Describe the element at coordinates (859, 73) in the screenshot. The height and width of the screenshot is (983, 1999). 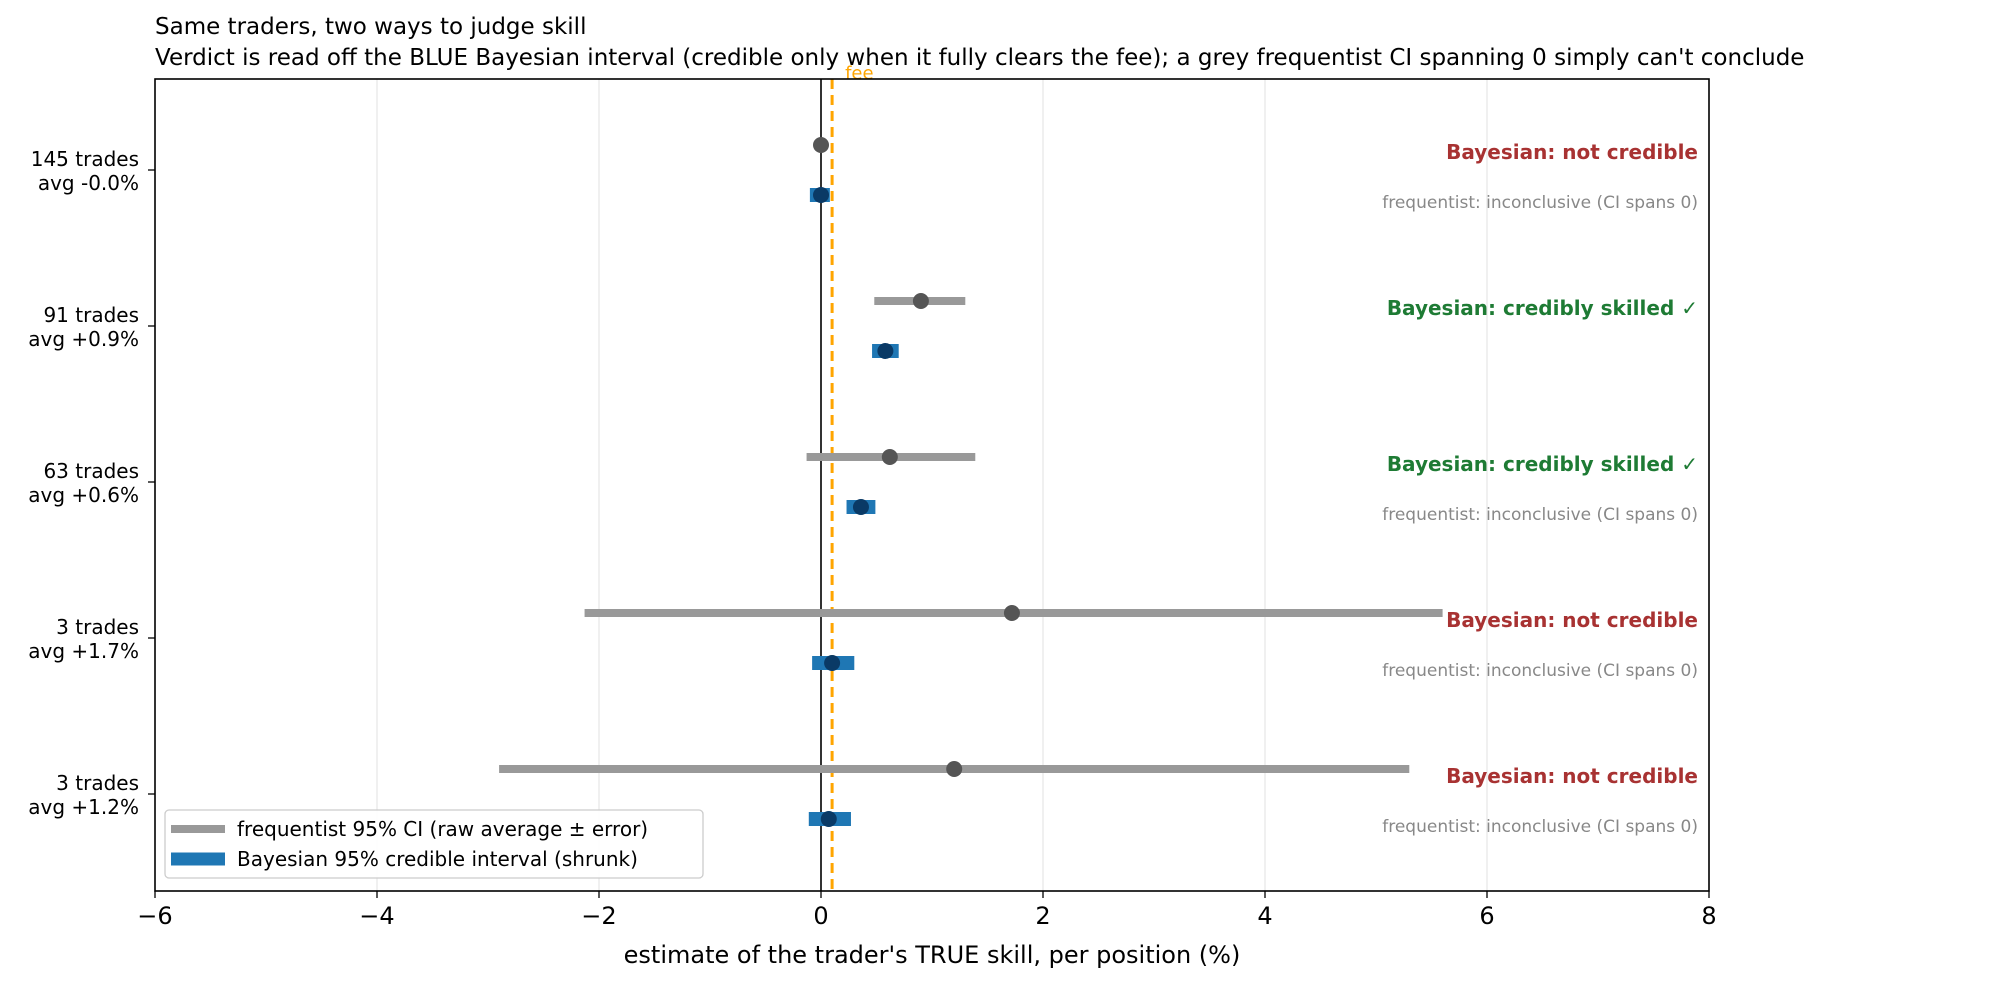
I see `fee-label: fee` at that location.